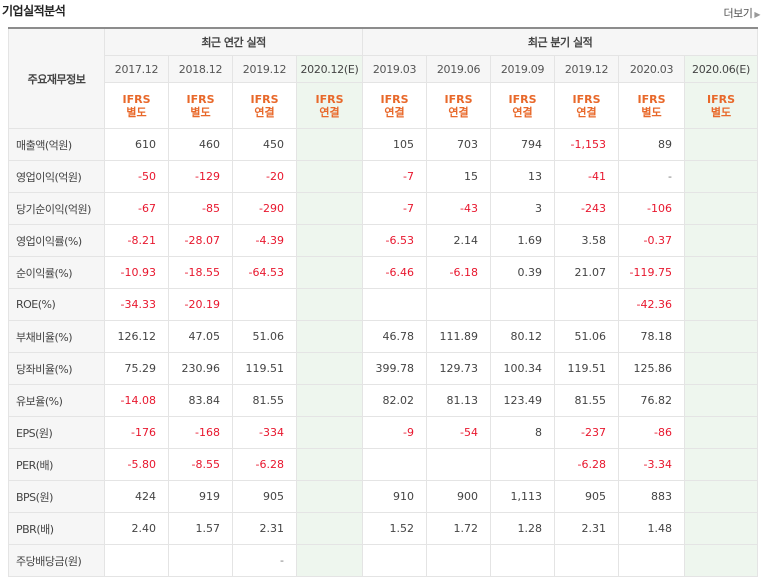 This screenshot has width=764, height=577. What do you see at coordinates (652, 69) in the screenshot?
I see `period-header: 2020.03` at bounding box center [652, 69].